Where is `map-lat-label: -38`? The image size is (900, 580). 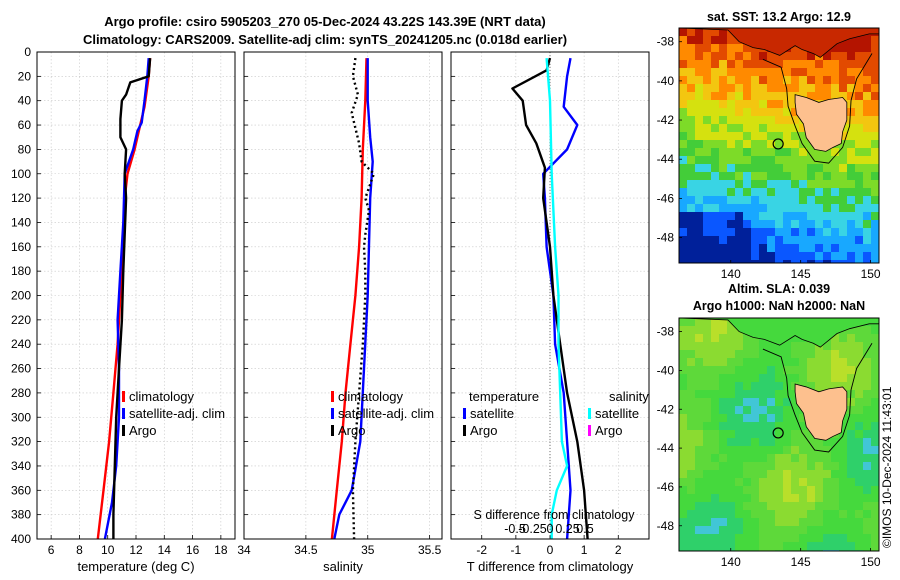 map-lat-label: -38 is located at coordinates (666, 42).